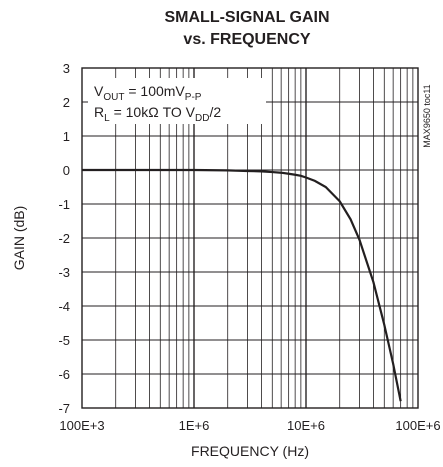  Describe the element at coordinates (249, 425) in the screenshot. I see `x-tick-labels: 100E+3 1E+6 10E+6 100E+6` at that location.